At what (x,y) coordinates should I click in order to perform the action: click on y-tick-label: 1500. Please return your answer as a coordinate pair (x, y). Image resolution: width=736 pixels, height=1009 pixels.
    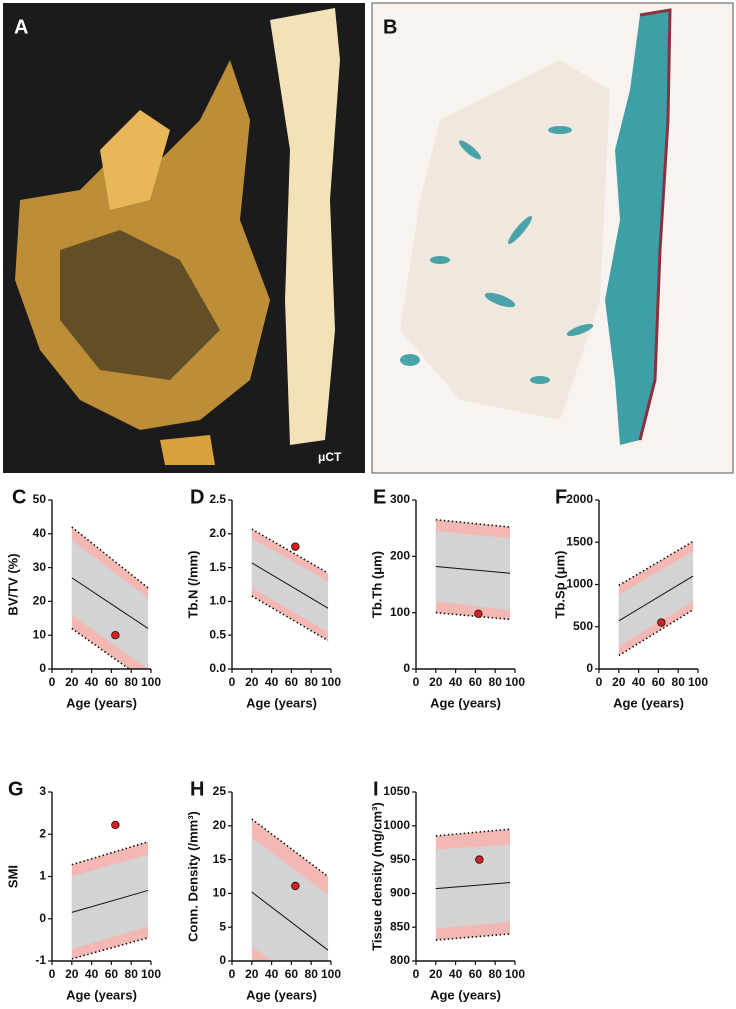
    Looking at the image, I should click on (579, 541).